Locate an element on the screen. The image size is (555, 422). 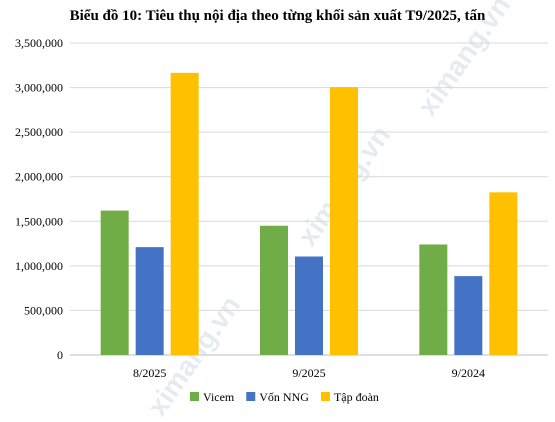
legend-label: Vicem is located at coordinates (219, 397).